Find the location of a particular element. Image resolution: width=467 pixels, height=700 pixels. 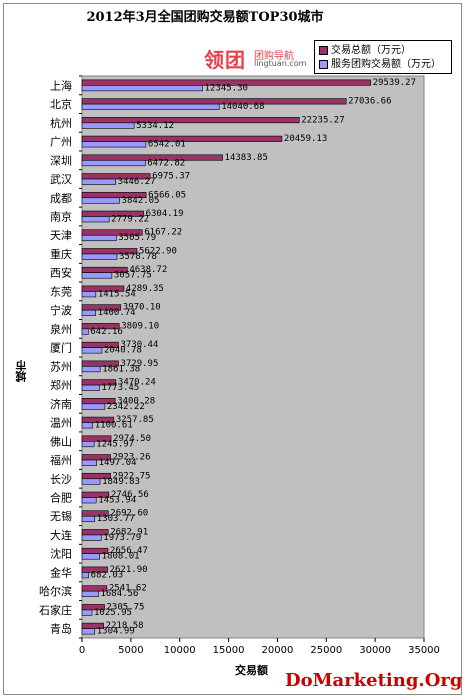

category-label: 无锡 is located at coordinates (61, 516).